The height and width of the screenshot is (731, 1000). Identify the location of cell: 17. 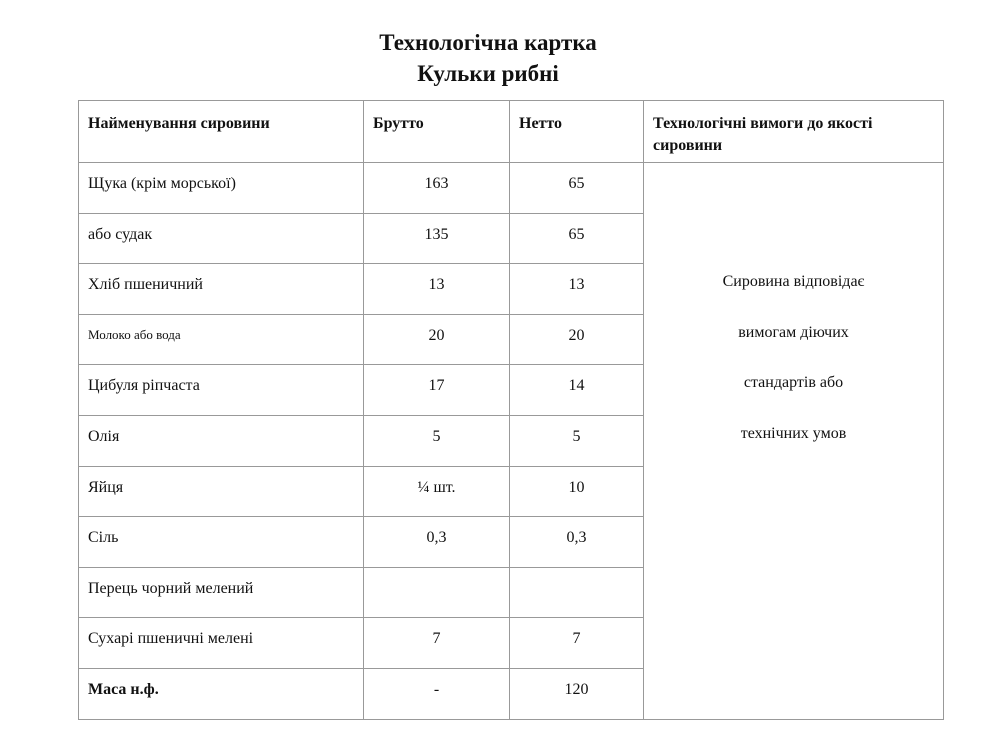
(436, 390).